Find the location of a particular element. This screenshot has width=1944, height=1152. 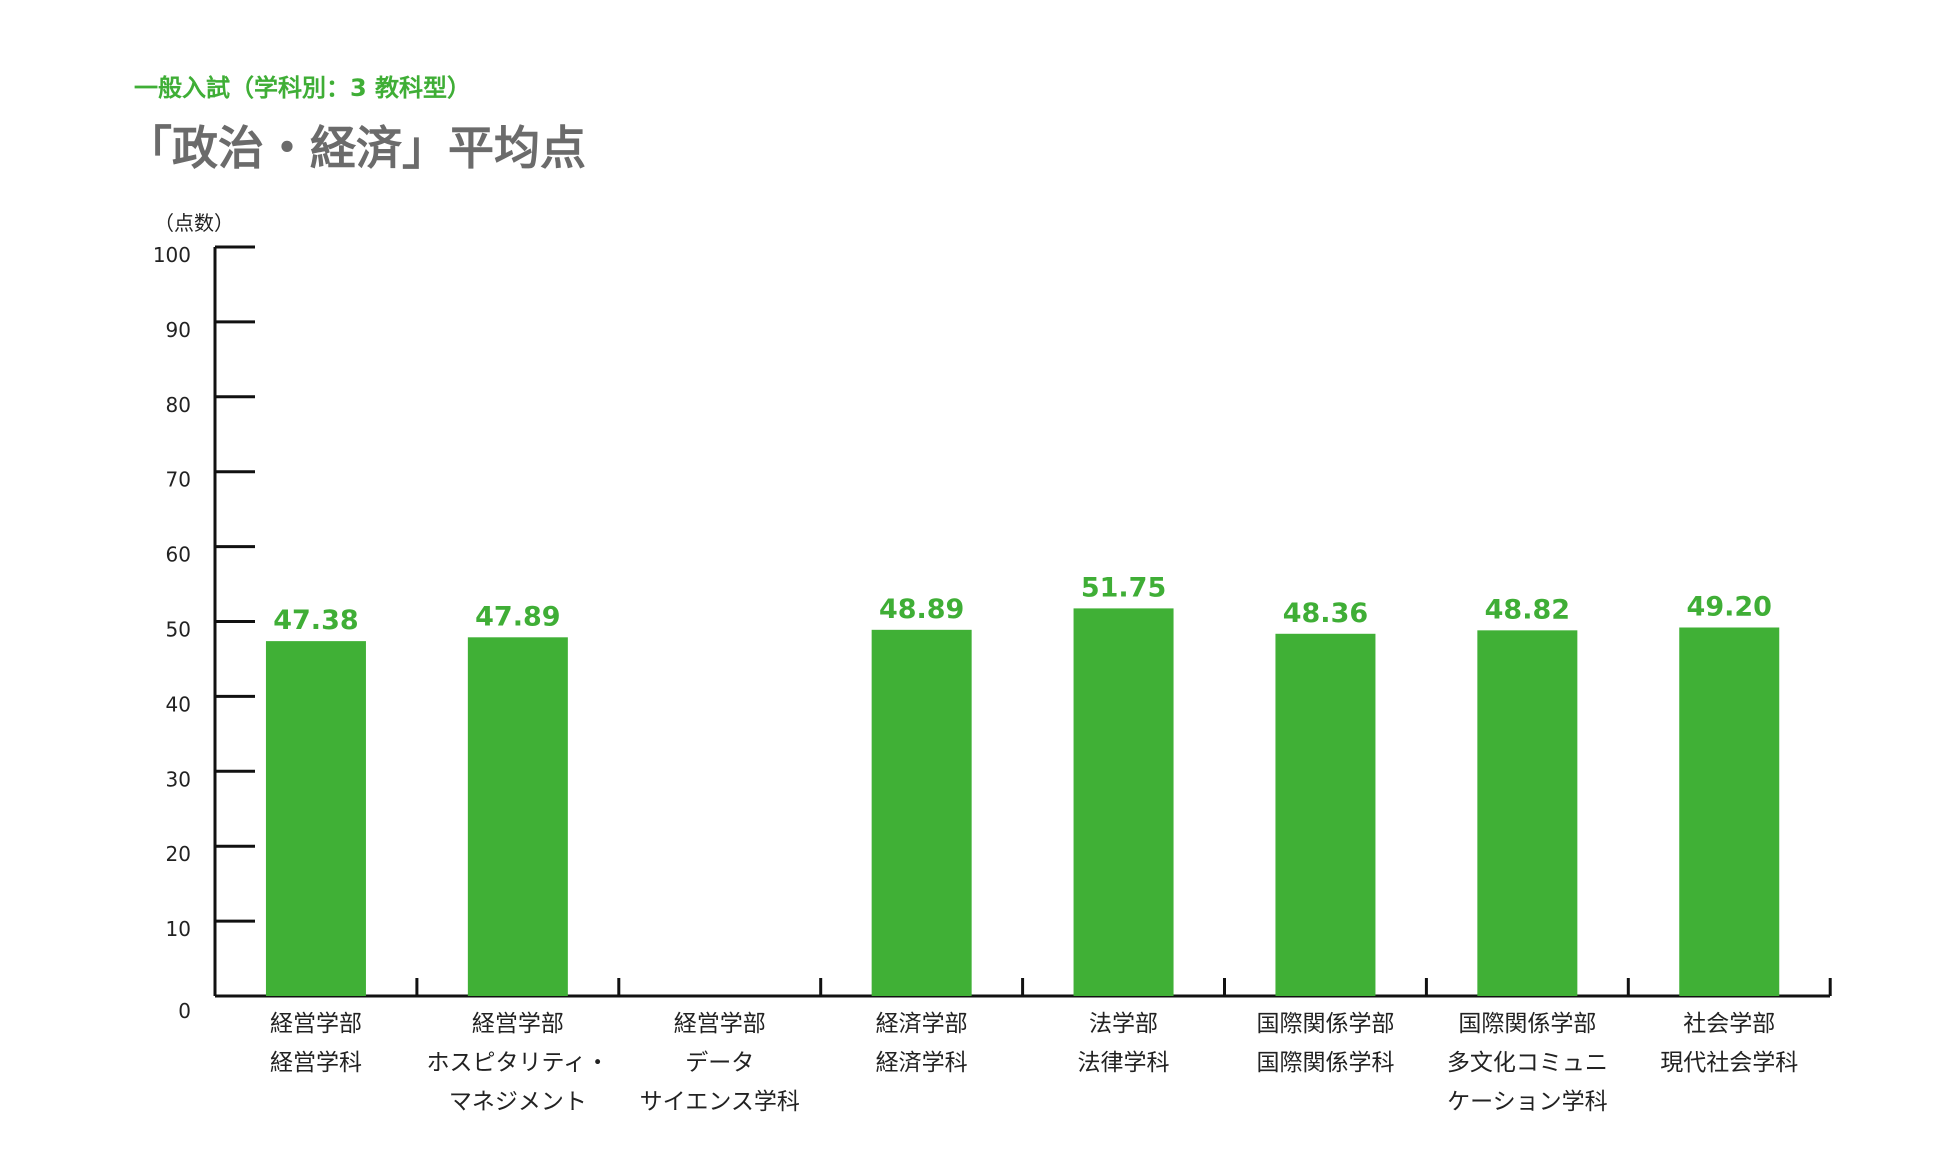

x-tick-label: 経営学部ホスピタリティ・マネジメント is located at coordinates (518, 1063).